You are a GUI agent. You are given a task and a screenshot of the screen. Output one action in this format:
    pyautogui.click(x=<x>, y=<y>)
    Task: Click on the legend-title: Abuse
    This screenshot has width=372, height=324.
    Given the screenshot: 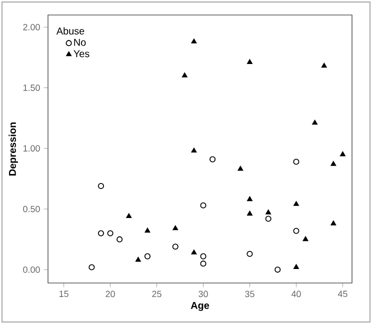 What is the action you would take?
    pyautogui.click(x=70, y=31)
    